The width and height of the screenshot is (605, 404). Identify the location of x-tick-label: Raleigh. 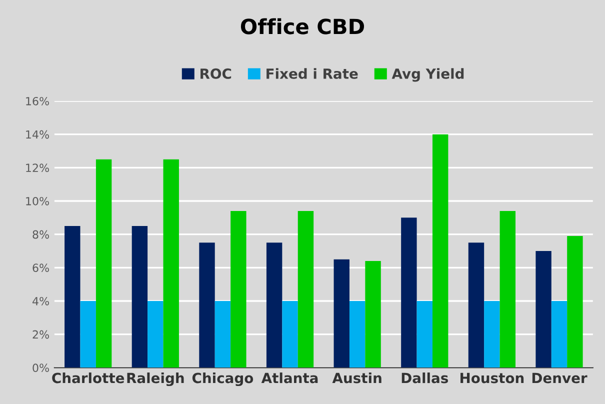
(155, 379).